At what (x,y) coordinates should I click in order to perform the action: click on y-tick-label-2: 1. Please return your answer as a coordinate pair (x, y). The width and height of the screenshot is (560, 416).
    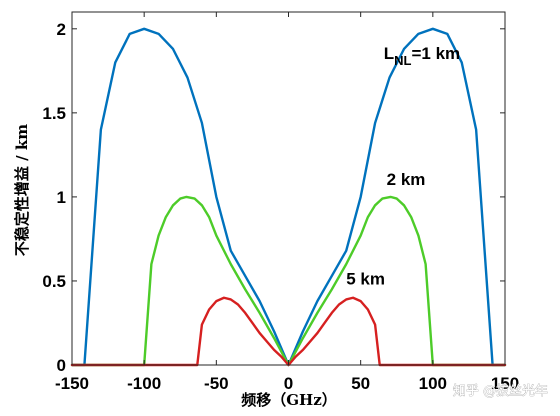
    Looking at the image, I should click on (61, 197).